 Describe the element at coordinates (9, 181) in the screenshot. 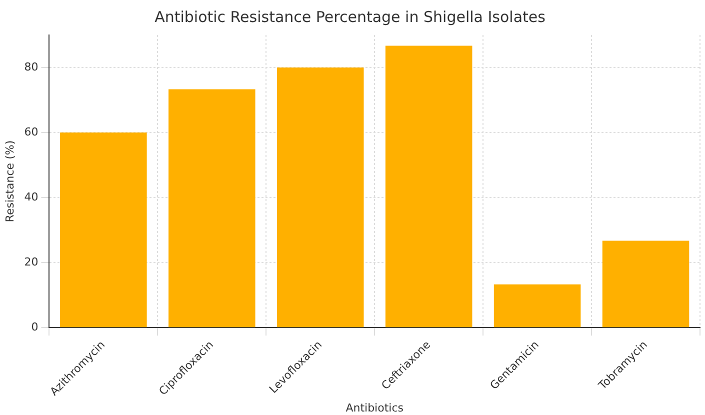

I see `y-axis-title: Resistance (%)` at that location.